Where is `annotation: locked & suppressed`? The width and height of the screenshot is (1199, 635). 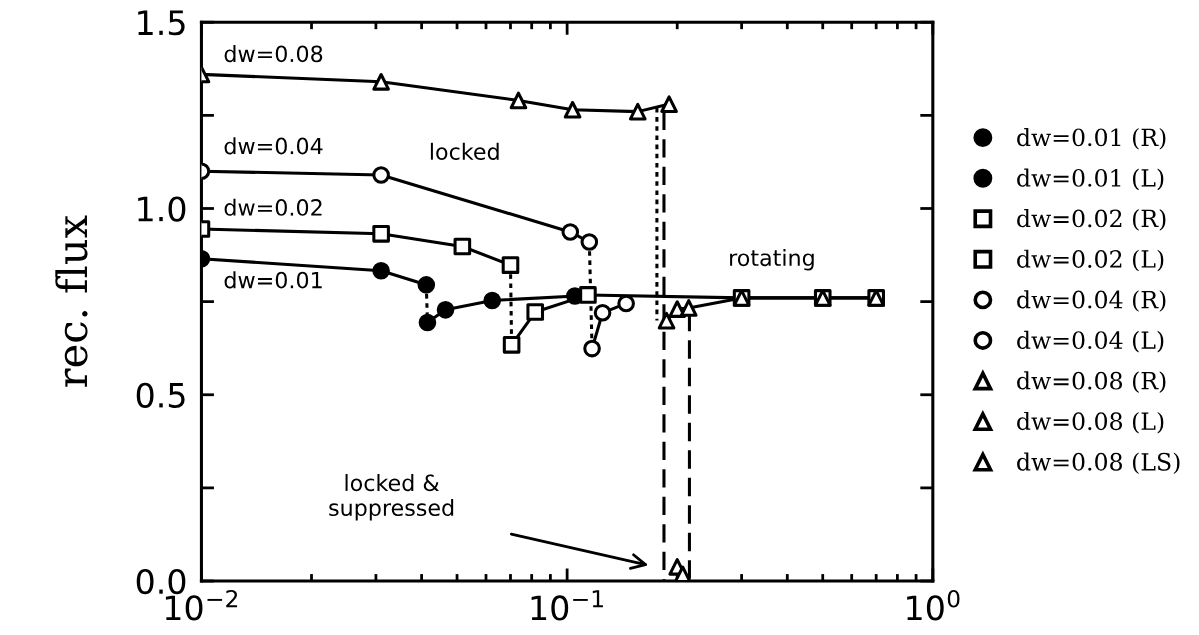
annotation: locked & suppressed is located at coordinates (391, 497).